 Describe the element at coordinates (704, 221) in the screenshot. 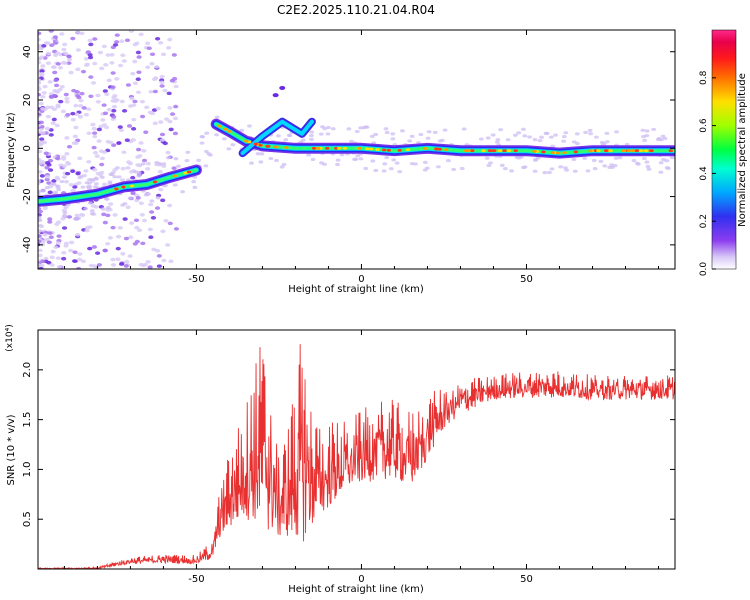

I see `colorbar-tick-label: 0.2` at that location.